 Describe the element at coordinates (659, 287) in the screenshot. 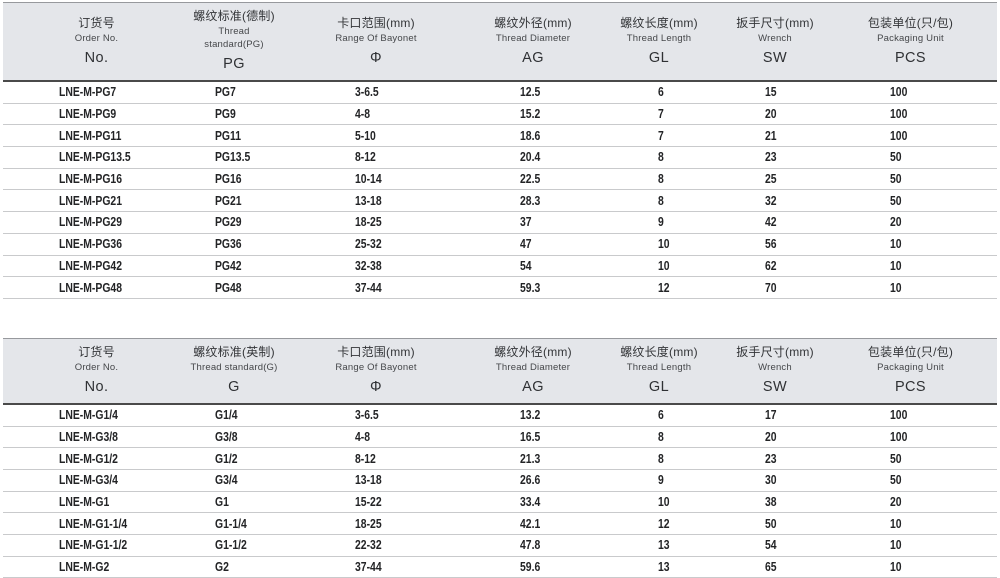

I see `cell-thread-length: 12` at that location.